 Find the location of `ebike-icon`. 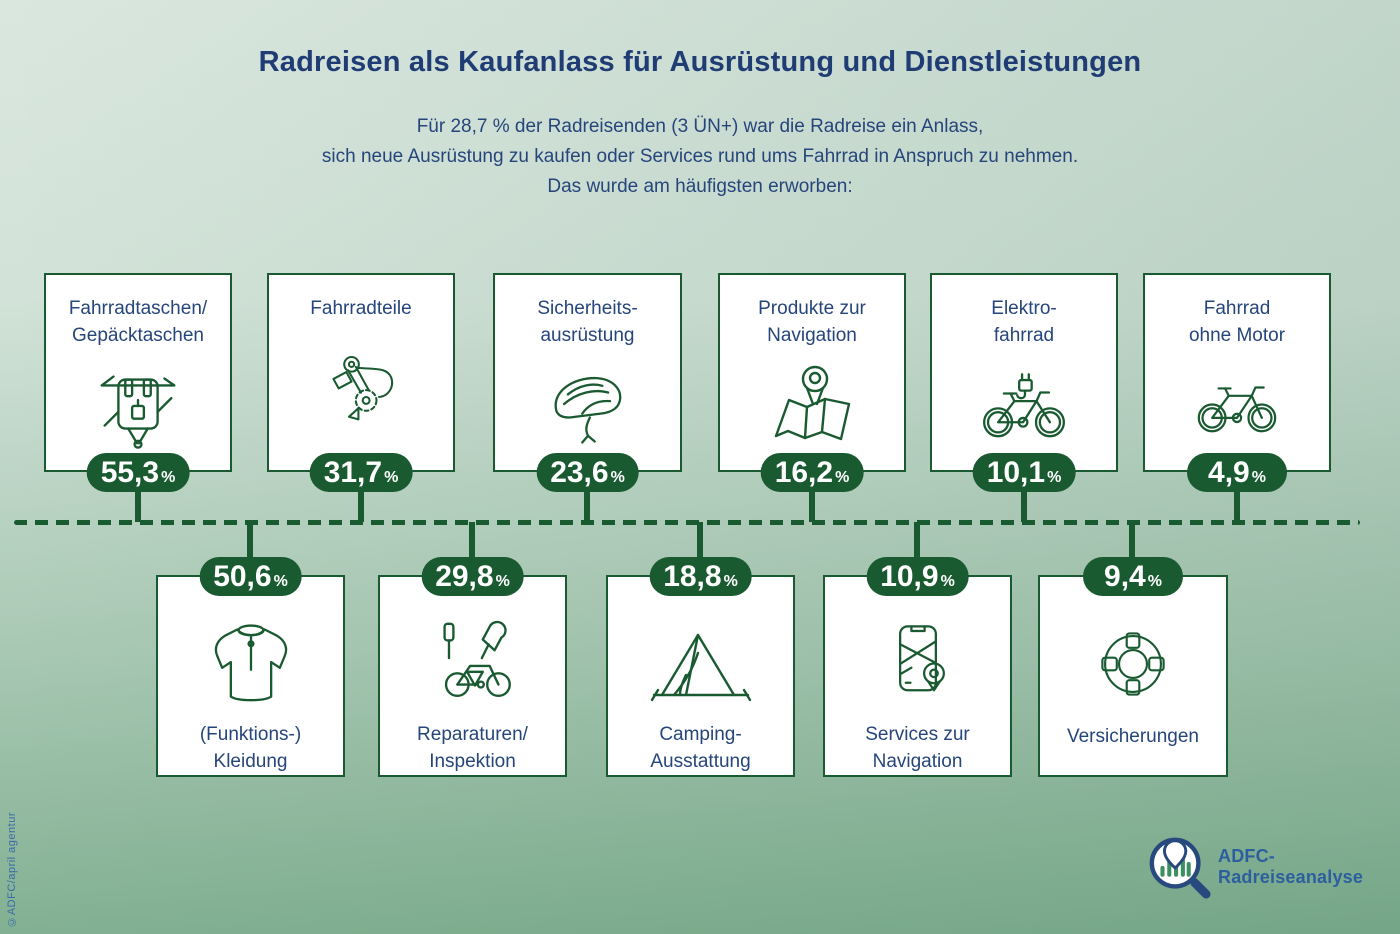

ebike-icon is located at coordinates (1024, 409).